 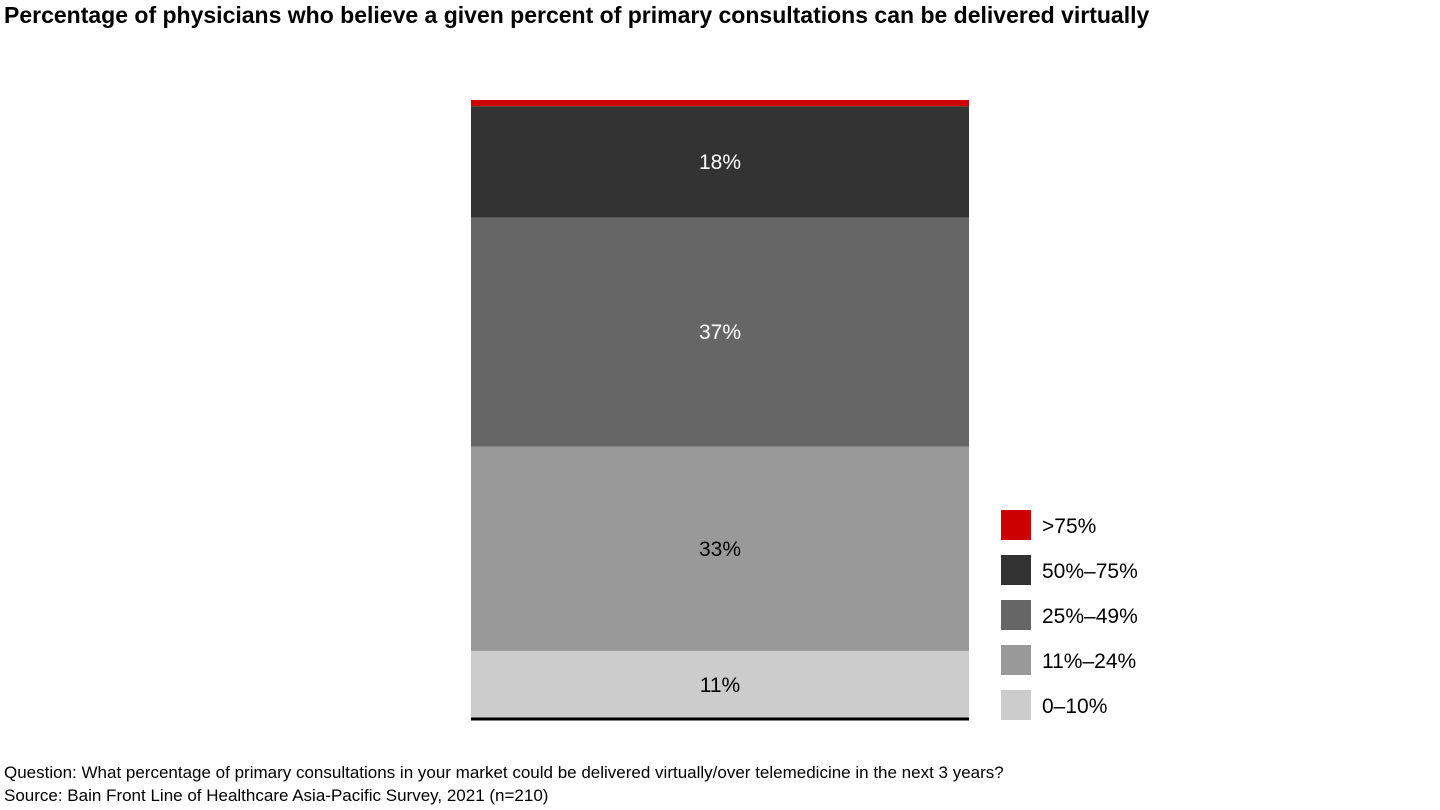 I want to click on data-label-1: 33%, so click(x=720, y=549).